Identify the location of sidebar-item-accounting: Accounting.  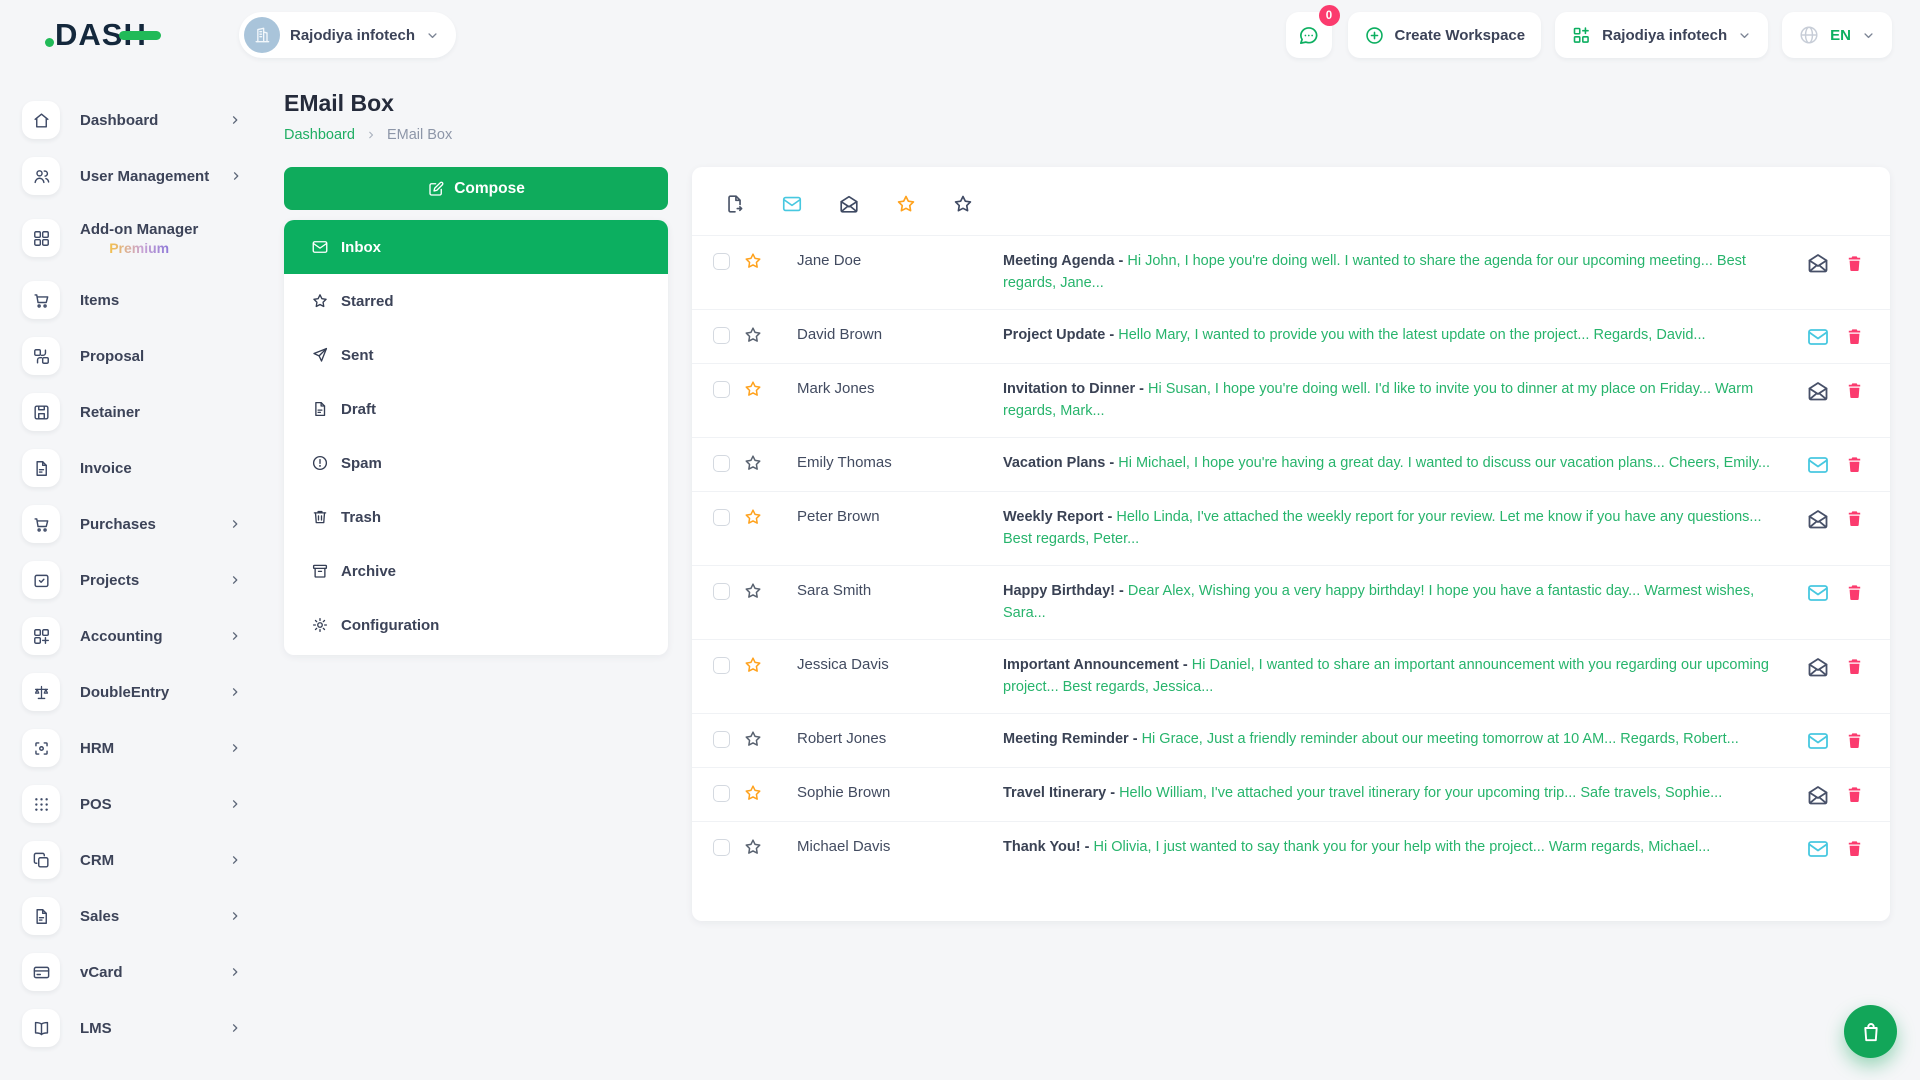
(132, 636).